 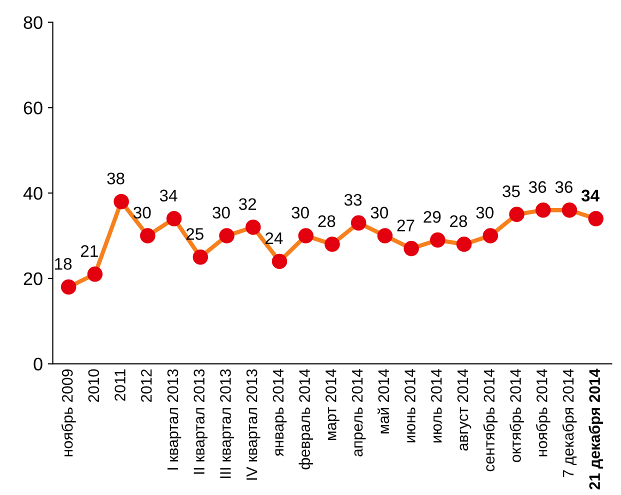 What do you see at coordinates (274, 238) in the screenshot?
I see `data-label: 24` at bounding box center [274, 238].